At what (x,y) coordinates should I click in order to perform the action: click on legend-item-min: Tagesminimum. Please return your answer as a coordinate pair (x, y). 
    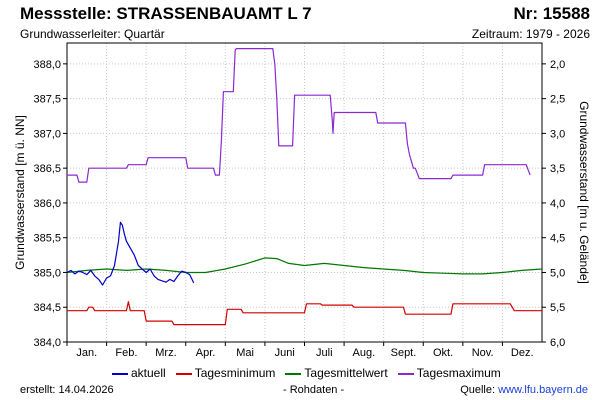
    Looking at the image, I should click on (225, 373).